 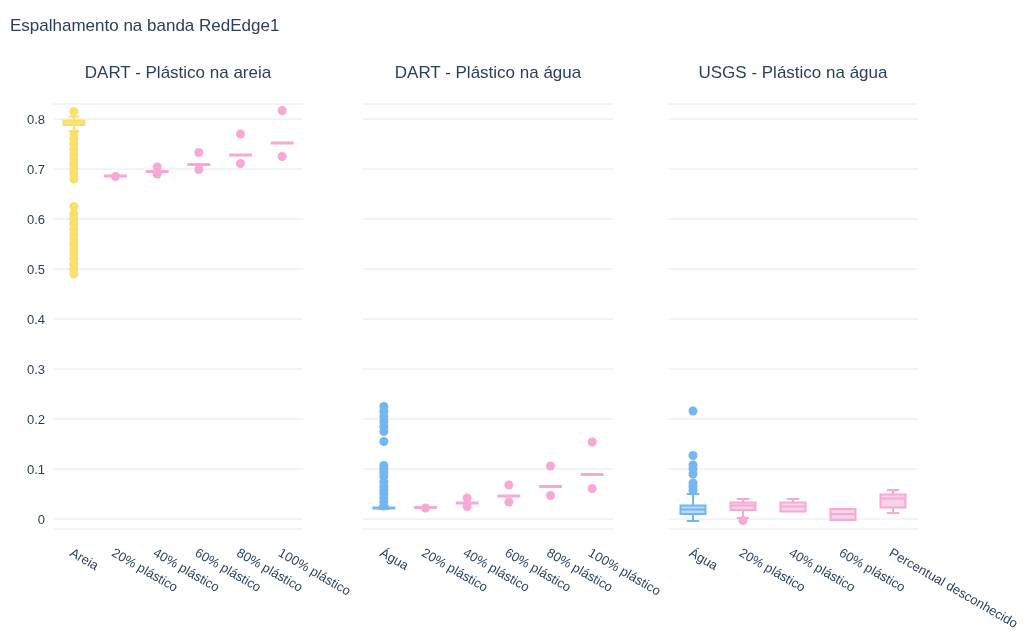 What do you see at coordinates (35, 419) in the screenshot?
I see `y-tick-label: 0.2` at bounding box center [35, 419].